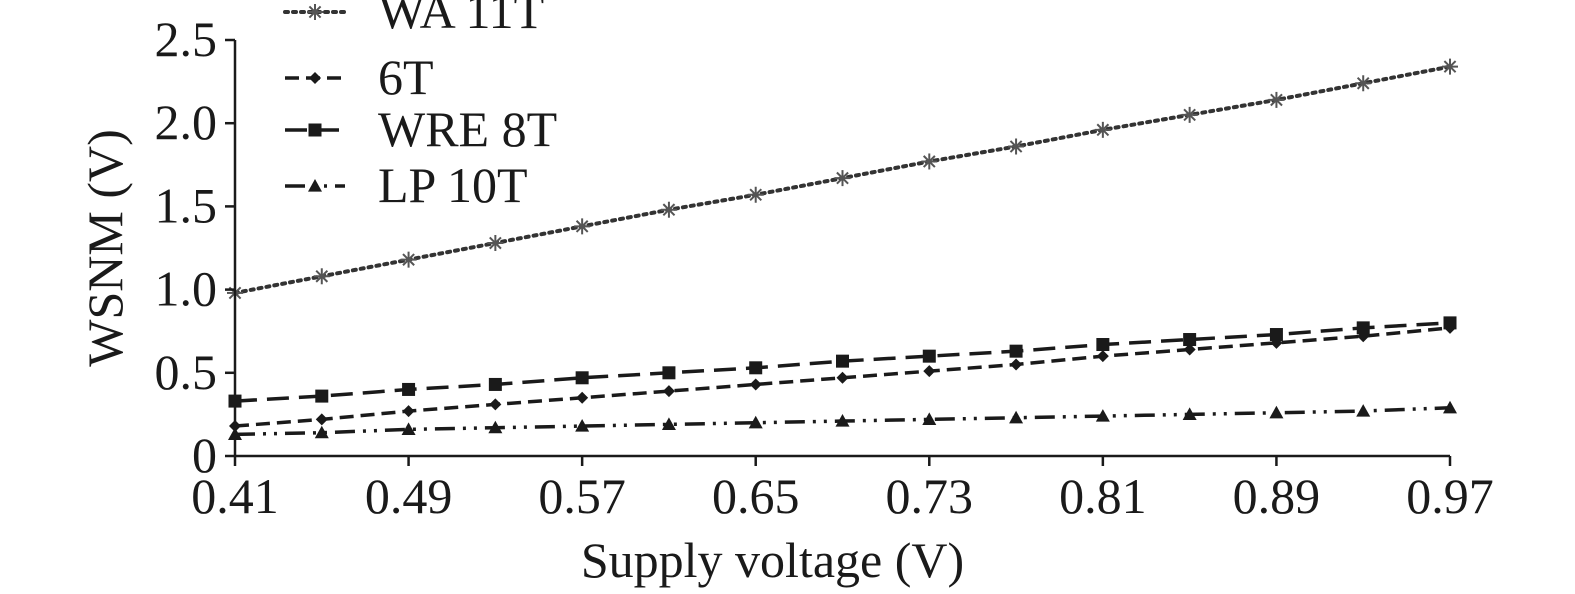 This screenshot has width=1575, height=594. What do you see at coordinates (235, 496) in the screenshot?
I see `x-tick-label: 0.41` at bounding box center [235, 496].